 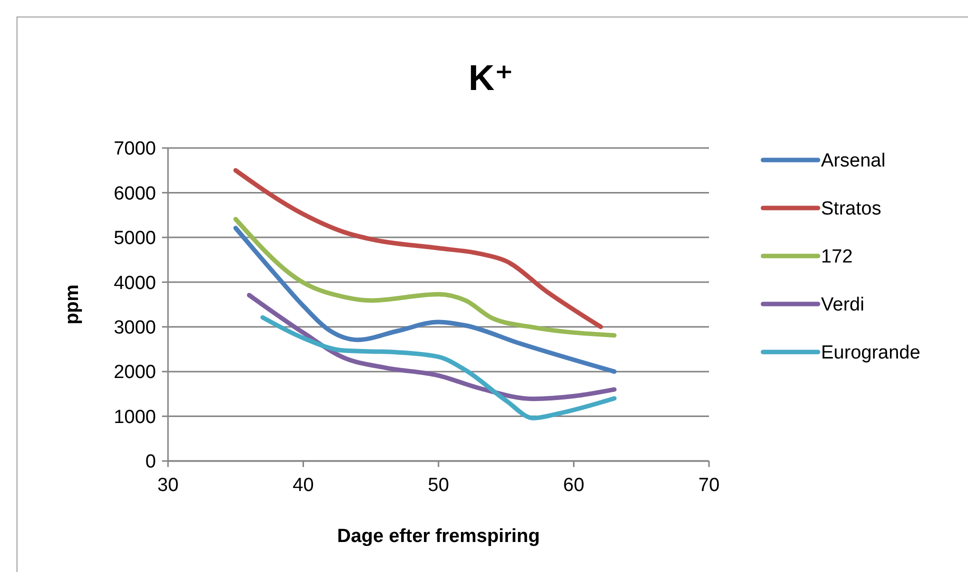 I want to click on y-tick-label: 7000, so click(x=135, y=149).